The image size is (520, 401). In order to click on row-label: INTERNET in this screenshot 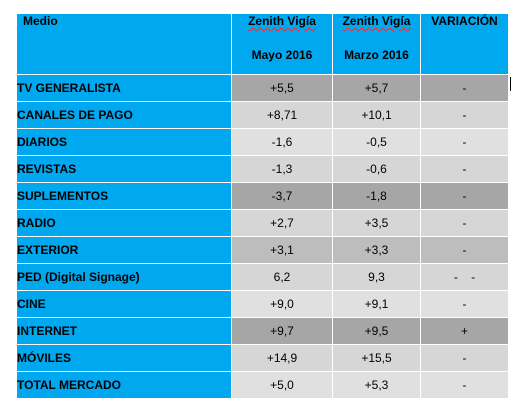, I will do `click(124, 331)`.